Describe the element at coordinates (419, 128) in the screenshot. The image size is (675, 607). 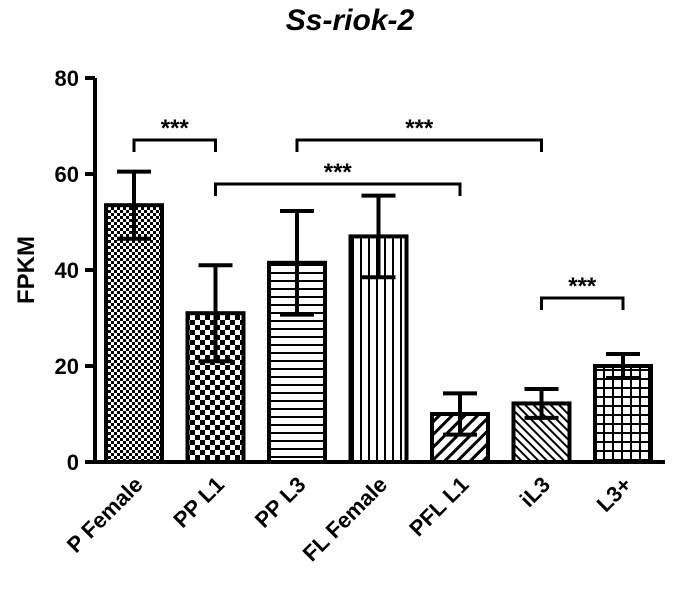
I see `significance-label-2: ***` at that location.